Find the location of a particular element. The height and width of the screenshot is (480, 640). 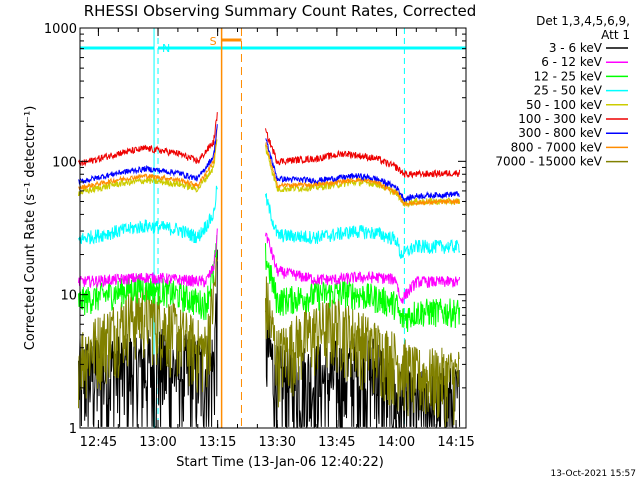

legend-header-line-1: Det 1,3,4,5,6,9, is located at coordinates (583, 21).